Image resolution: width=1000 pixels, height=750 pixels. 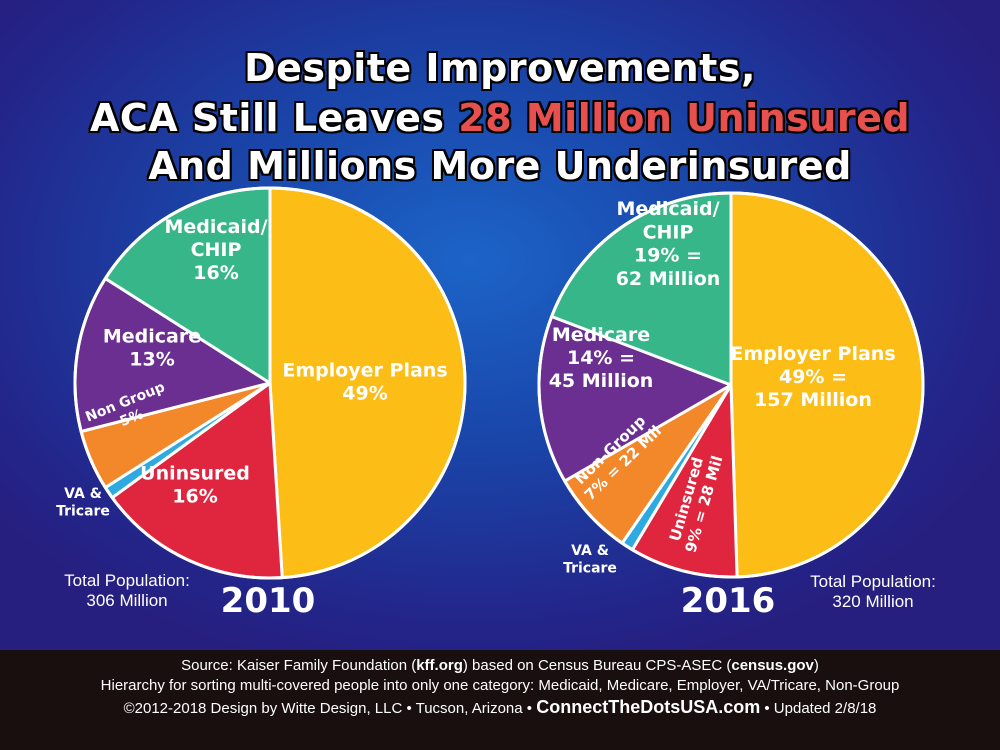 What do you see at coordinates (597, 665) in the screenshot?
I see `source-text-c: ) based on Census Bureau CPS-ASEC (` at bounding box center [597, 665].